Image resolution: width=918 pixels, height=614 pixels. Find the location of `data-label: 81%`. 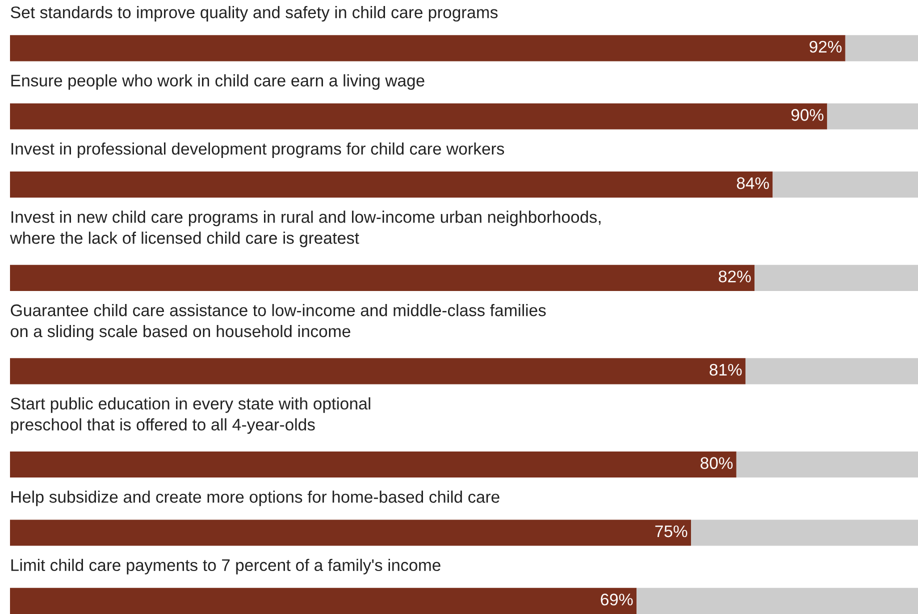

data-label: 81% is located at coordinates (726, 370).